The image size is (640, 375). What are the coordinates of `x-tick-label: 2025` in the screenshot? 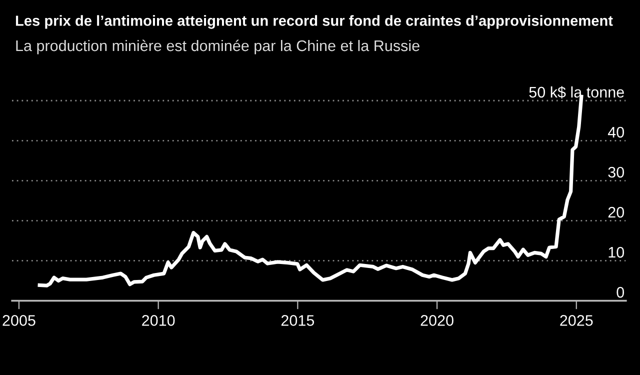 It's located at (576, 320).